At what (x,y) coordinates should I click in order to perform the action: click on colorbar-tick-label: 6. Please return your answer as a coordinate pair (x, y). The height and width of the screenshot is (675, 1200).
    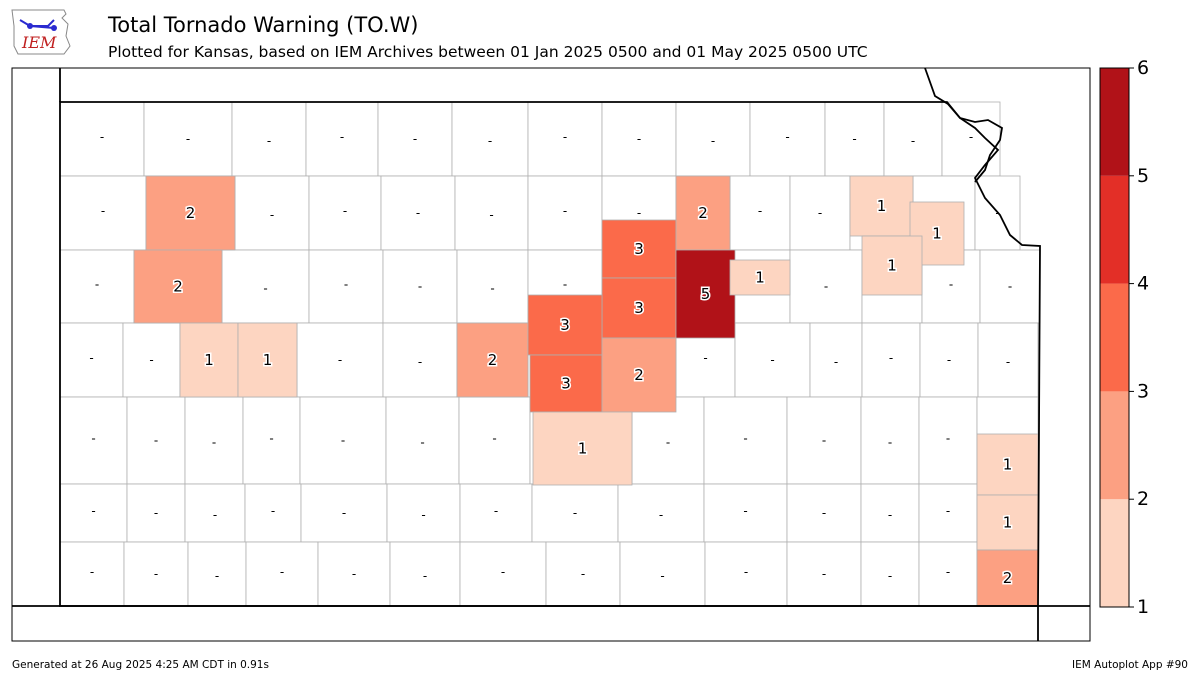
    Looking at the image, I should click on (1143, 68).